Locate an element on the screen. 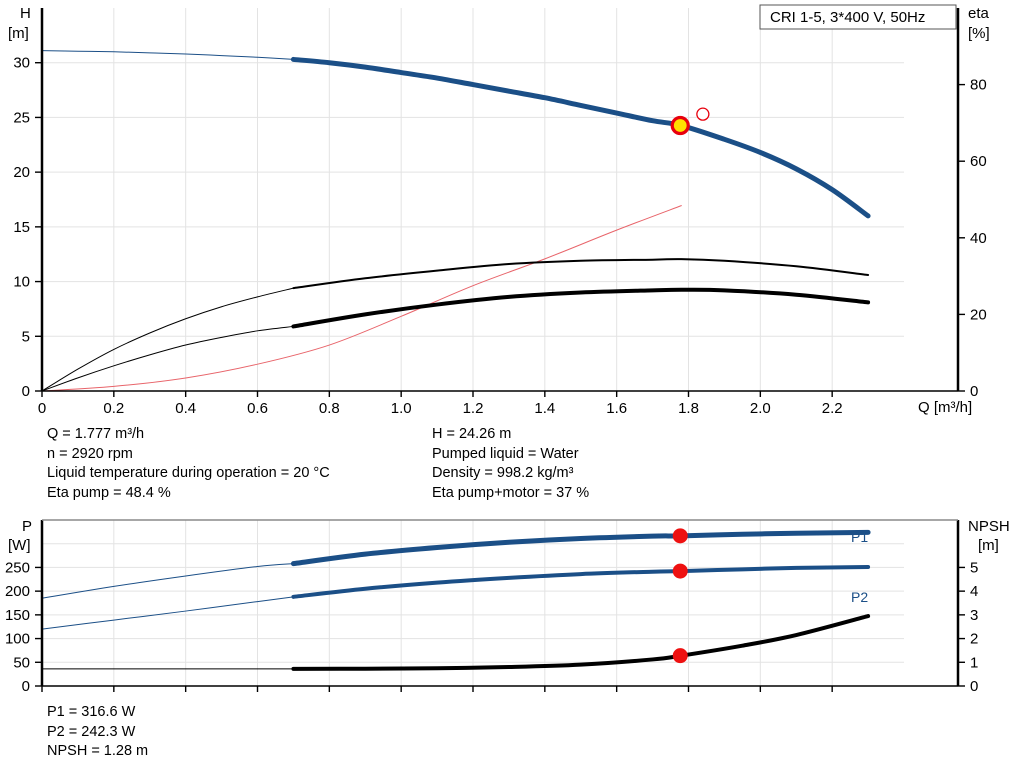 This screenshot has width=1024, height=781. power-info-line-2: NPSH = 1.28 m is located at coordinates (98, 751).